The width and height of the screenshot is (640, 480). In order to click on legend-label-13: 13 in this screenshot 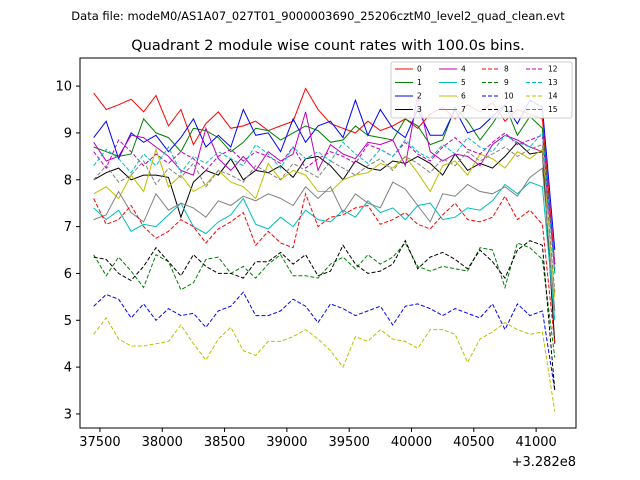, I will do `click(553, 82)`.